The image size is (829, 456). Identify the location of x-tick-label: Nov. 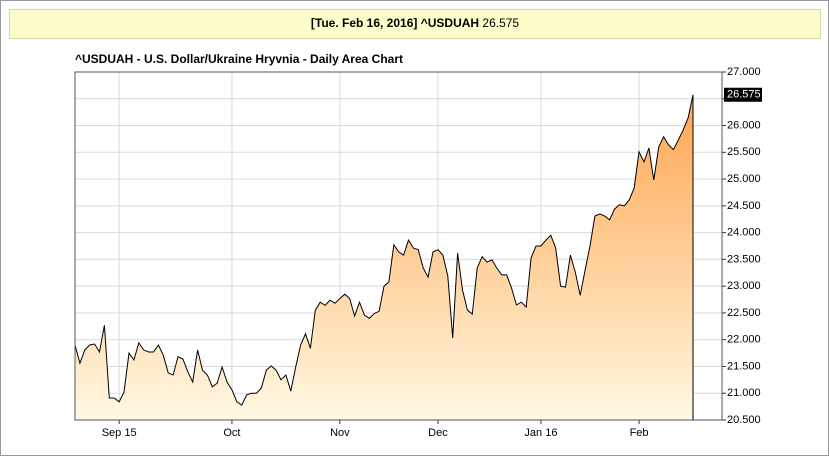
(340, 433).